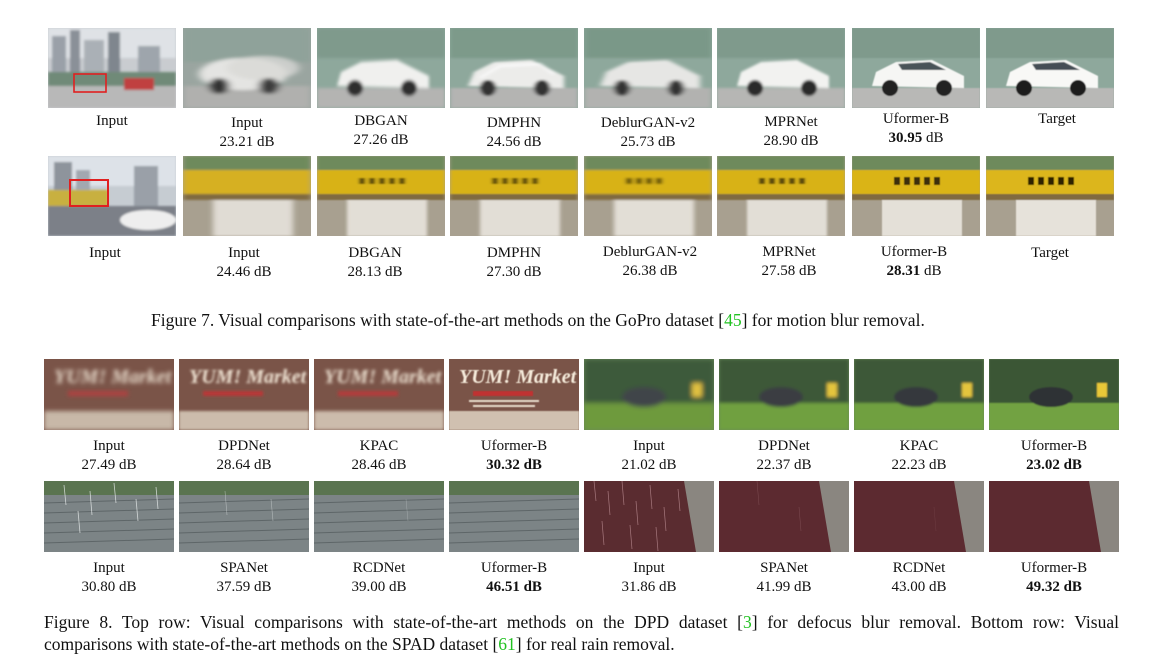  What do you see at coordinates (1057, 119) in the screenshot?
I see `fig7-r1-label: Target` at bounding box center [1057, 119].